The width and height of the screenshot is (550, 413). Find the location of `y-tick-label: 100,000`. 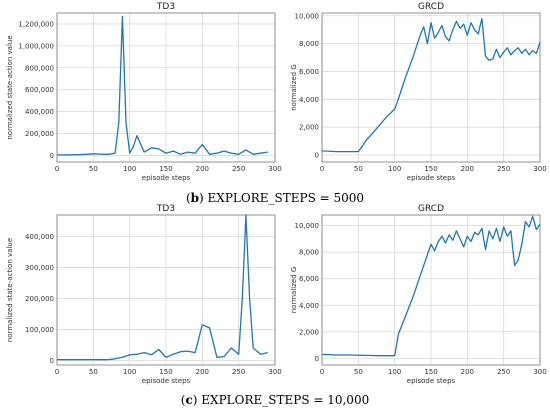

y-tick-label: 100,000 is located at coordinates (39, 330).